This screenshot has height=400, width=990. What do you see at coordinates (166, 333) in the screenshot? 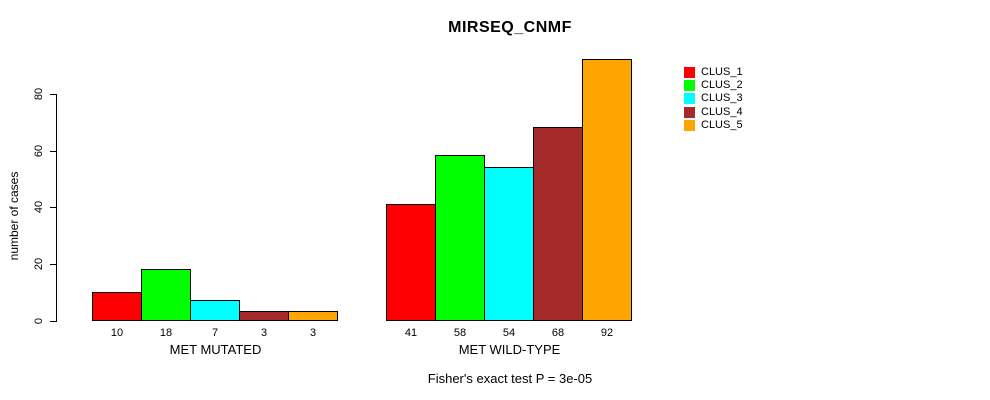
I see `bar-value-label: 18` at bounding box center [166, 333].